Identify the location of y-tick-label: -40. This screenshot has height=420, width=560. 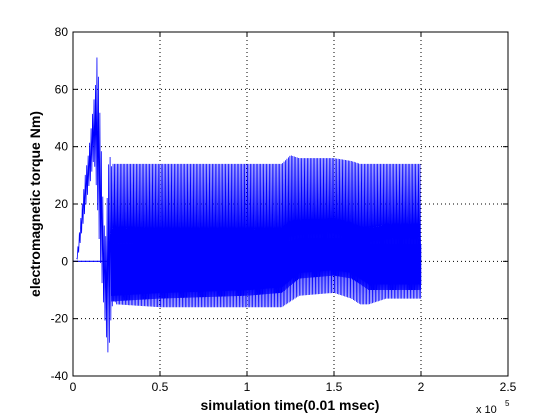
(60, 376).